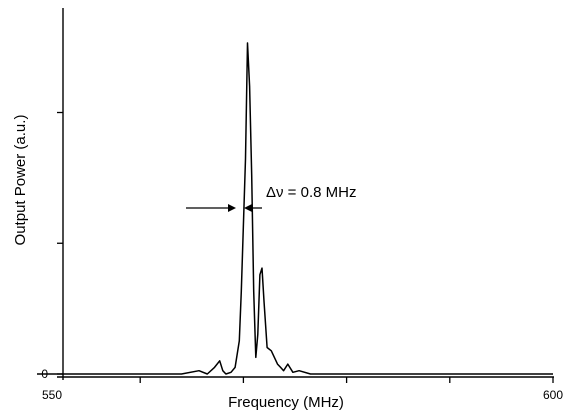 The height and width of the screenshot is (414, 572). What do you see at coordinates (52, 395) in the screenshot?
I see `x-tick-label: 550` at bounding box center [52, 395].